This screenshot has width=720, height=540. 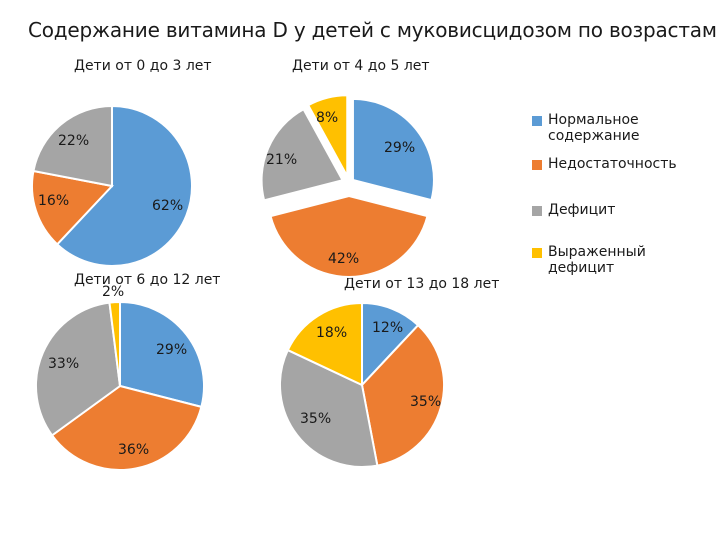 I want to click on label-0-3-normal: 62%, so click(x=168, y=206).